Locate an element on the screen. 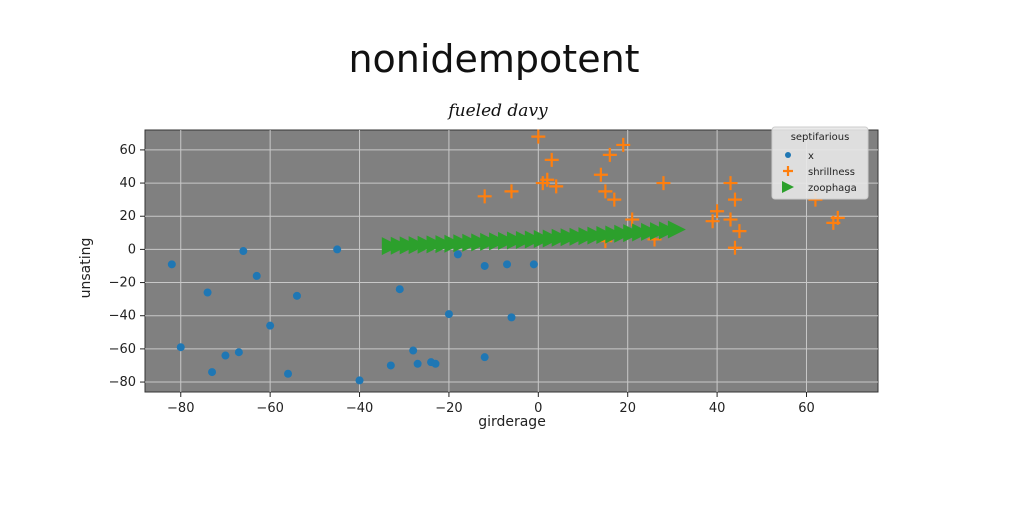 The image size is (1024, 512). series-2-point is located at coordinates (676, 229).